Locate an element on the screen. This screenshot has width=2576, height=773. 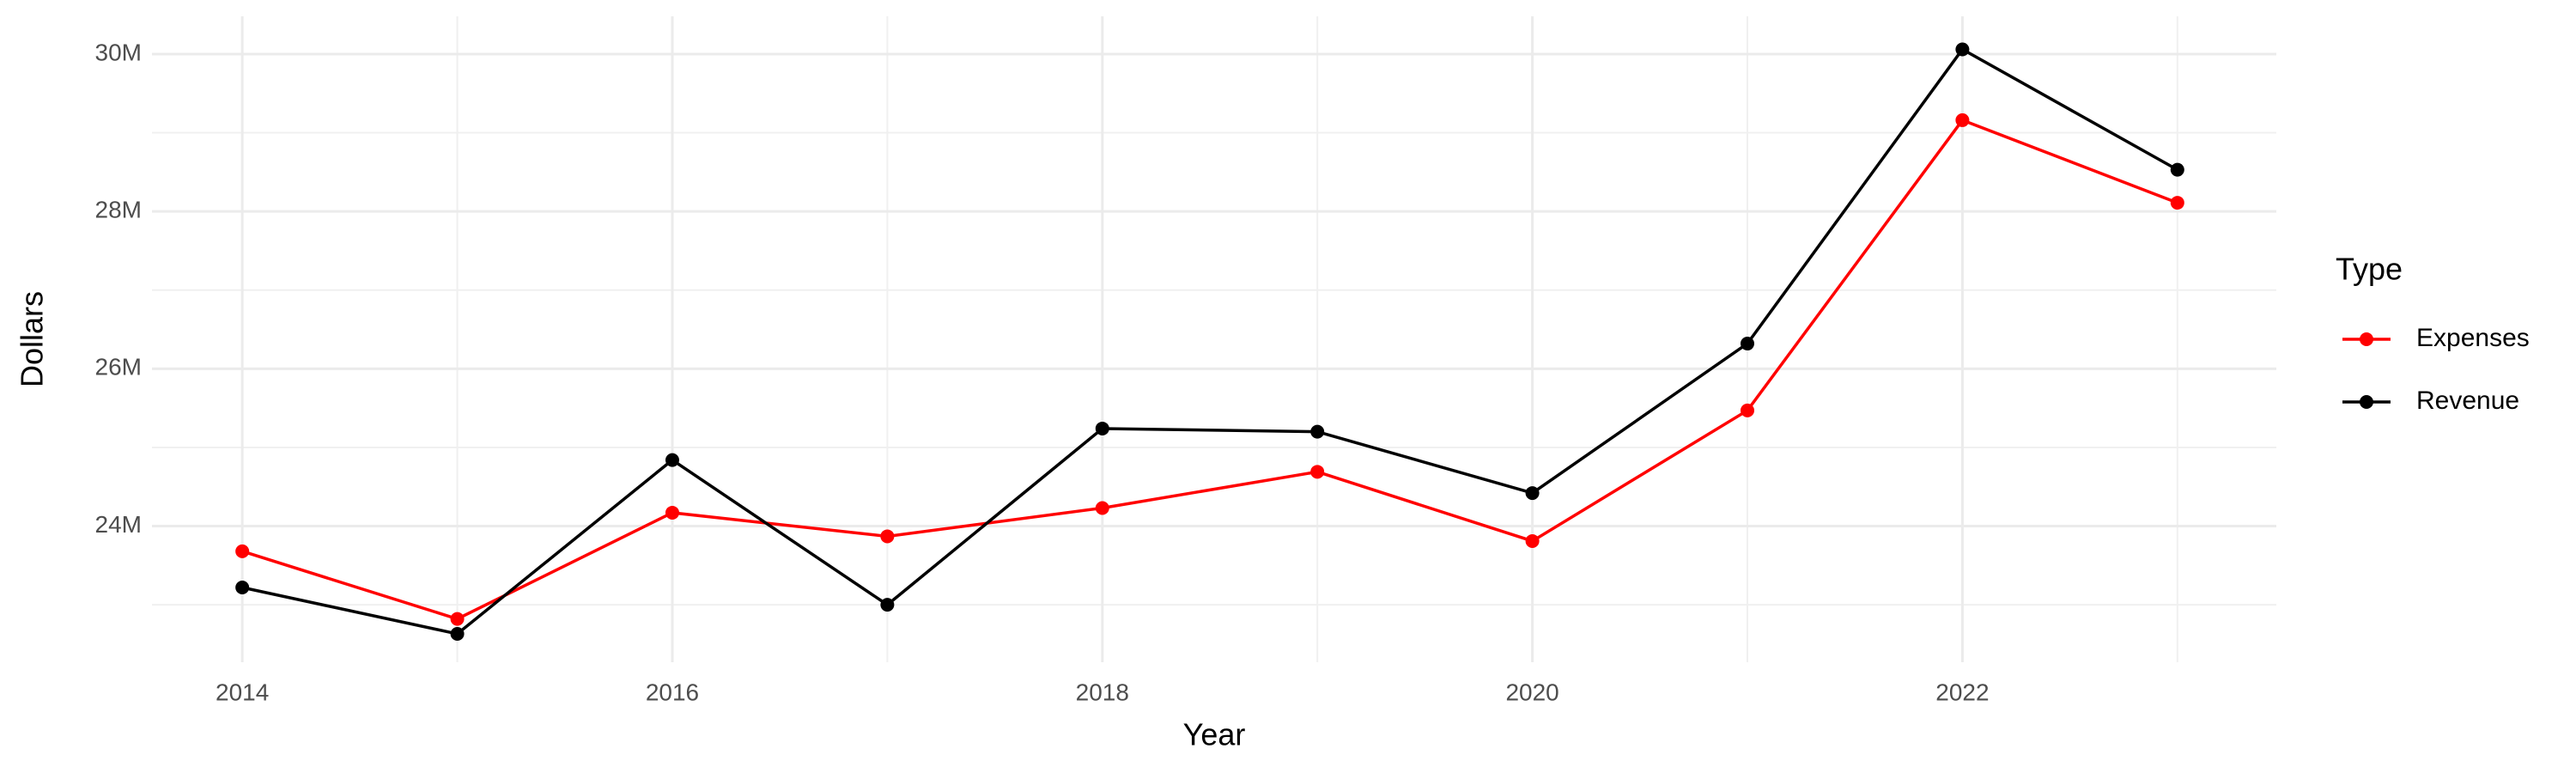
x-tick-label: 2018 is located at coordinates (1102, 692).